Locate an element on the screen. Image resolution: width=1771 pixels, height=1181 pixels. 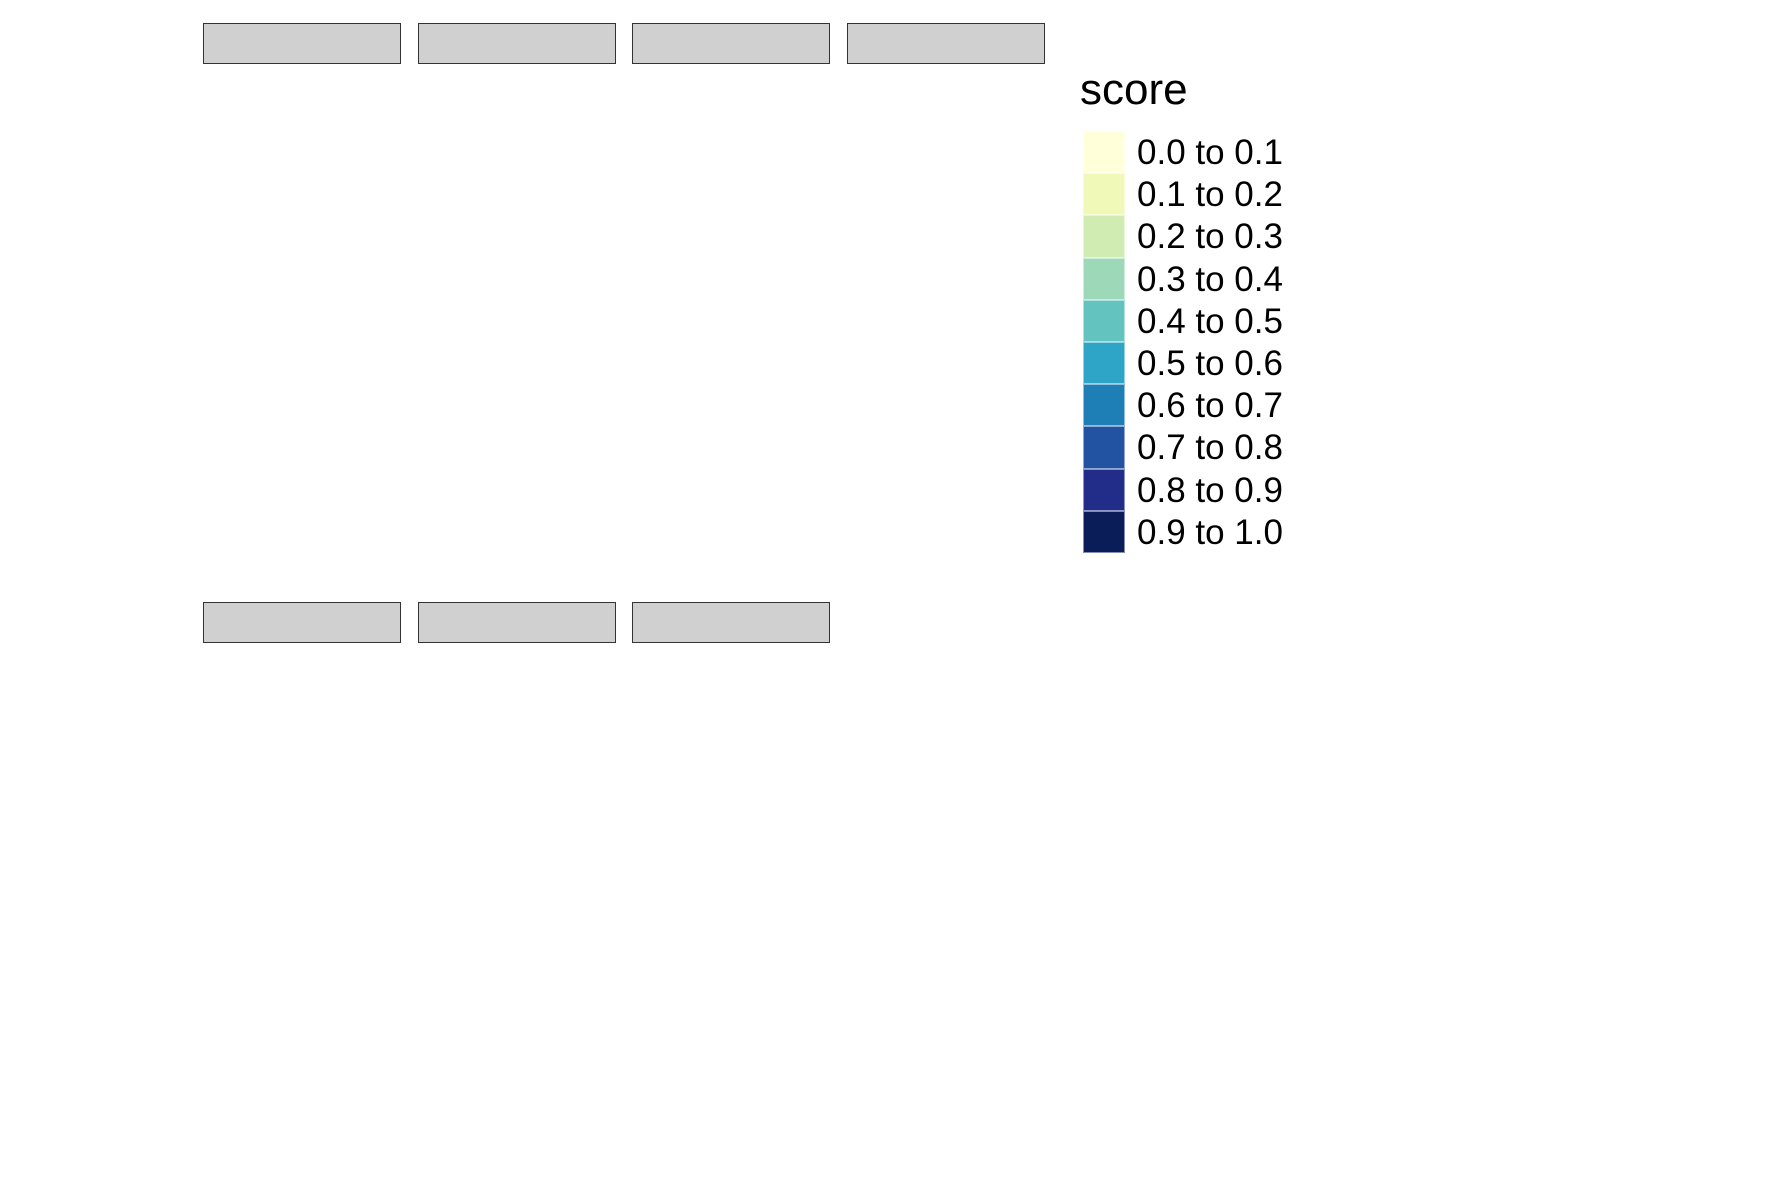
legend-item: 0.7 to 0.8 is located at coordinates (1213, 447).